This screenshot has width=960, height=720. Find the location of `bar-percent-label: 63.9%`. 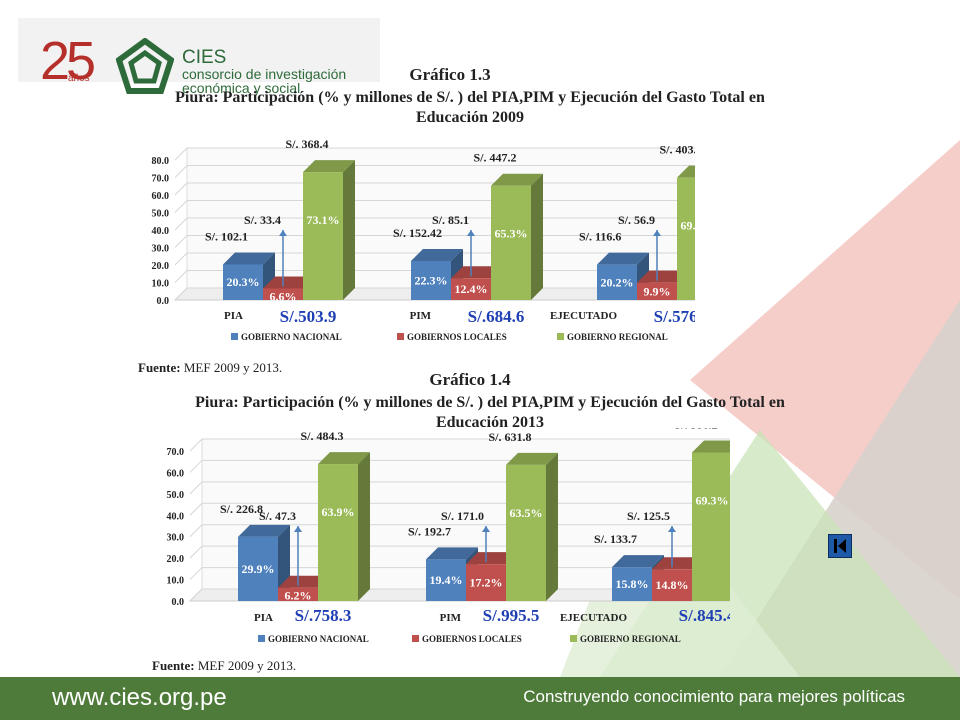

bar-percent-label: 63.9% is located at coordinates (338, 512).